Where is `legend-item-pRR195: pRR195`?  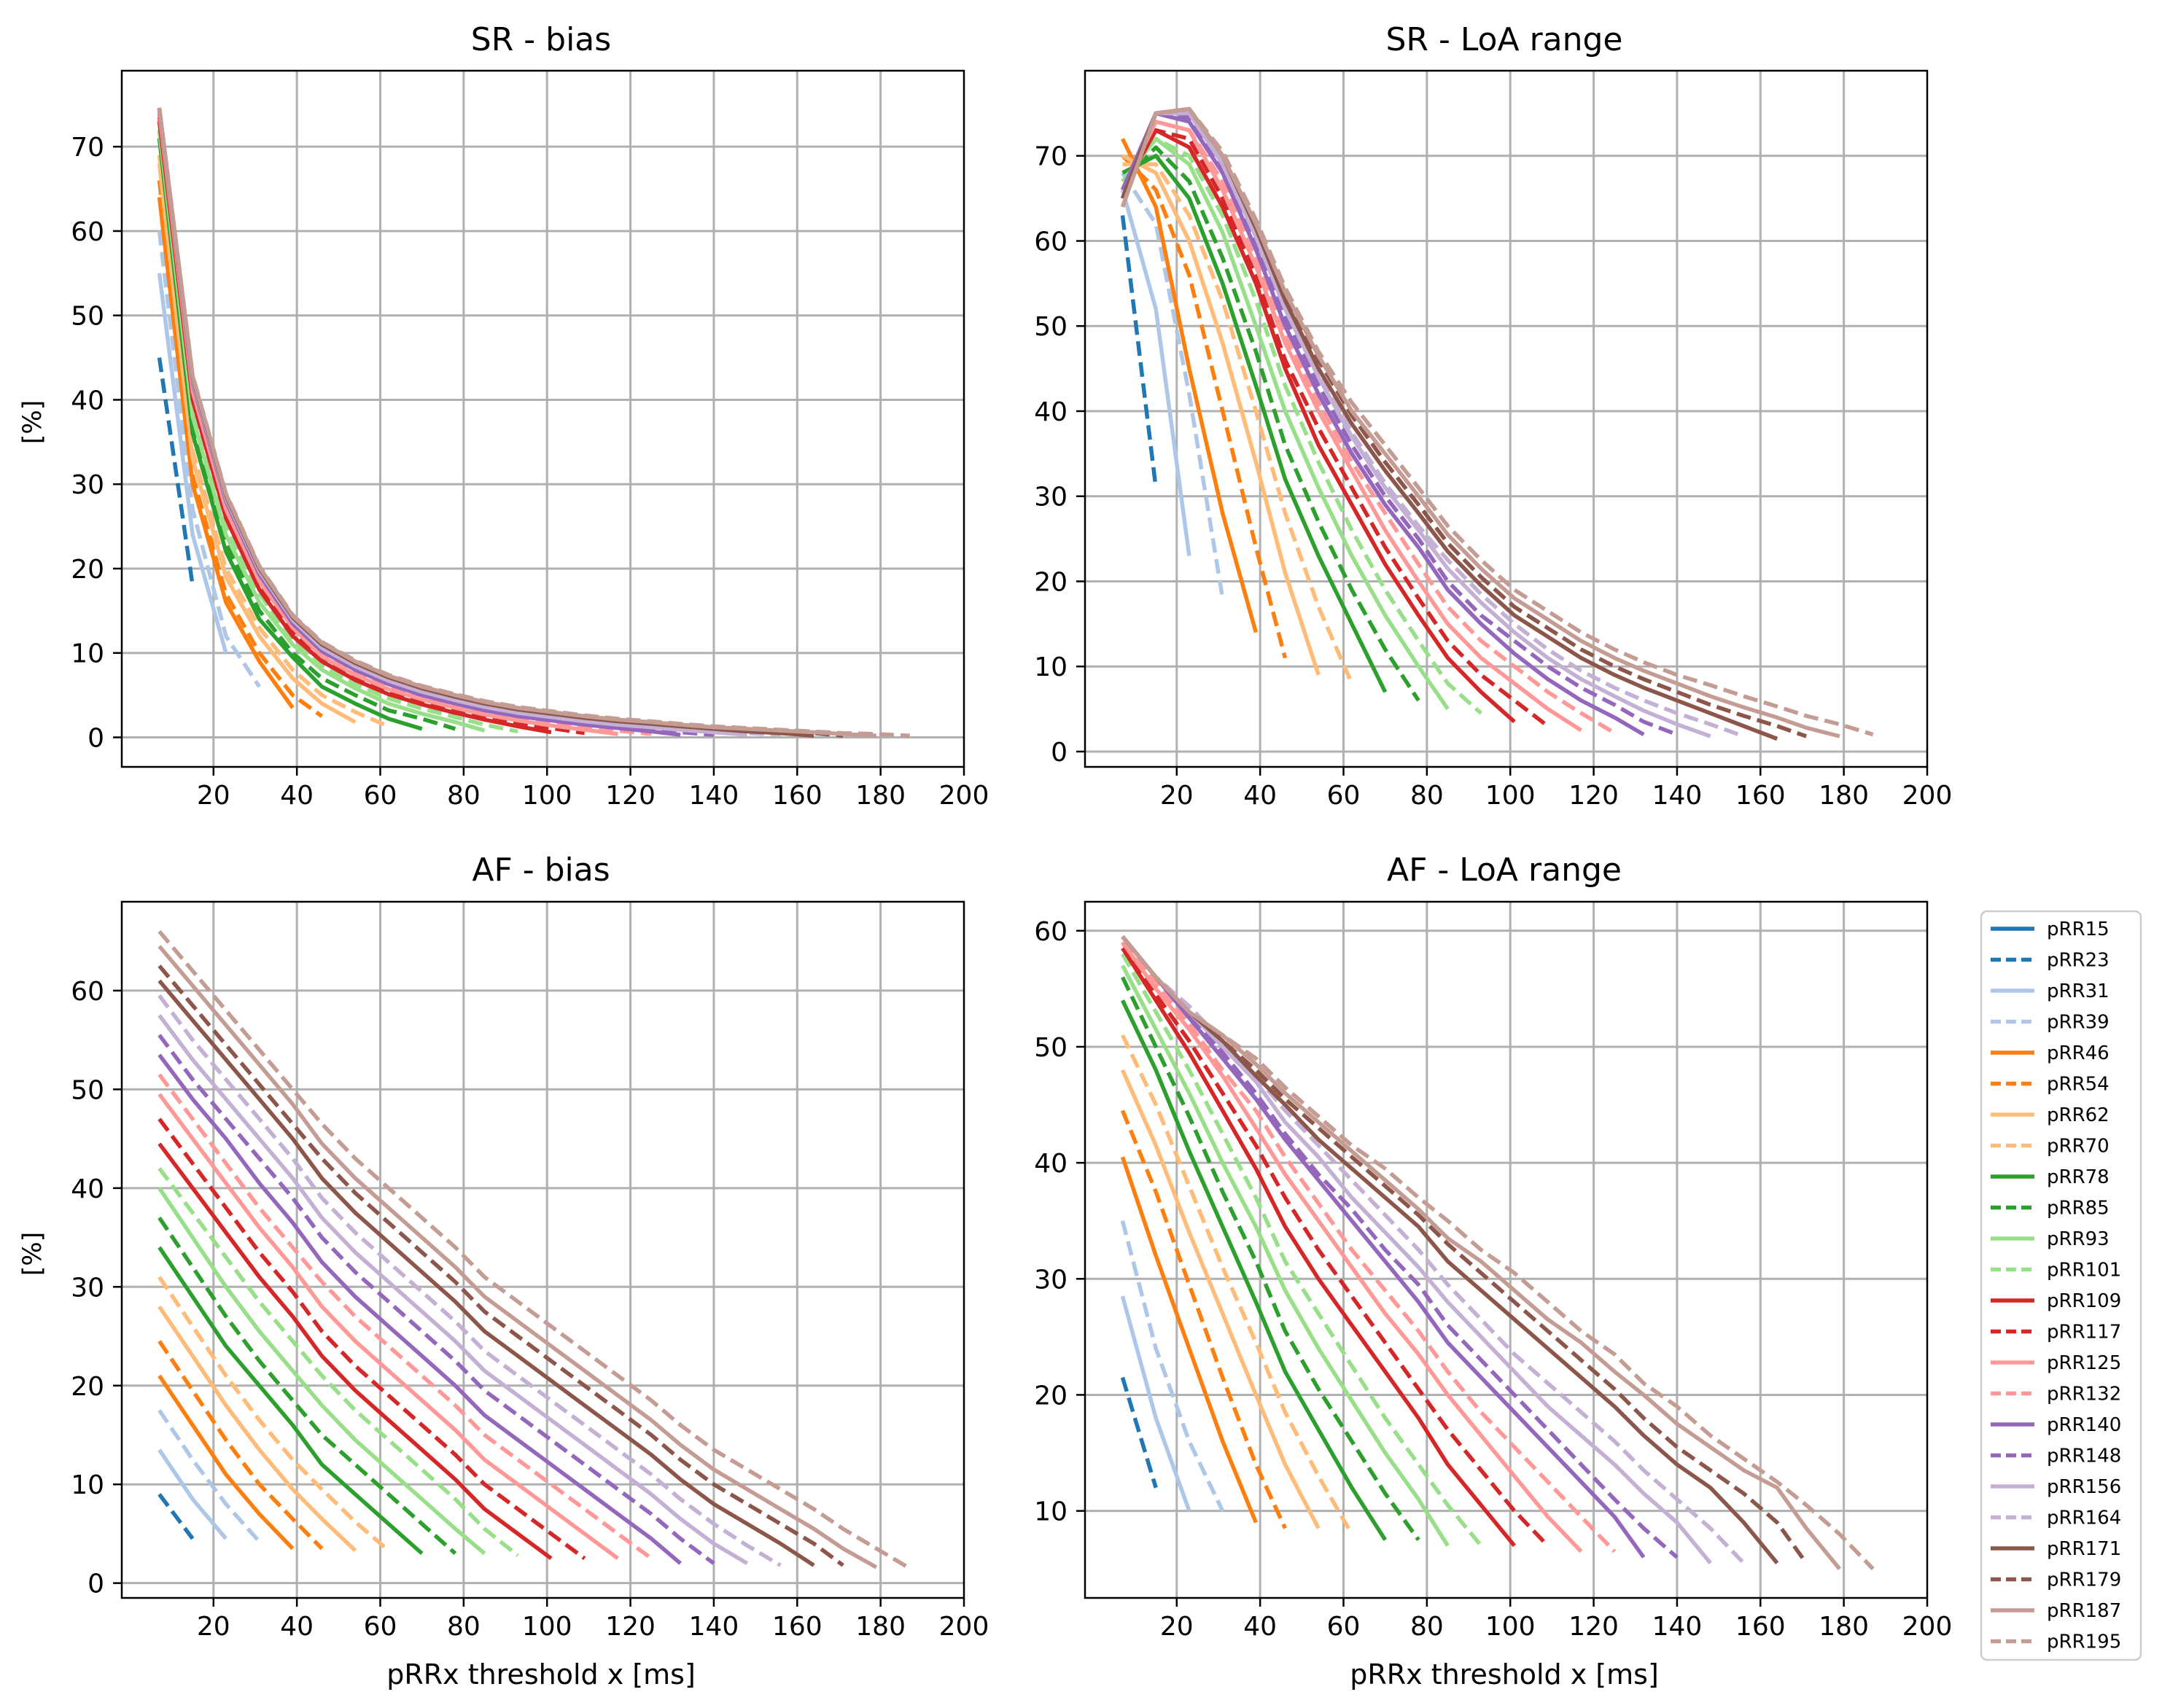
legend-item-pRR195: pRR195 is located at coordinates (2056, 1642).